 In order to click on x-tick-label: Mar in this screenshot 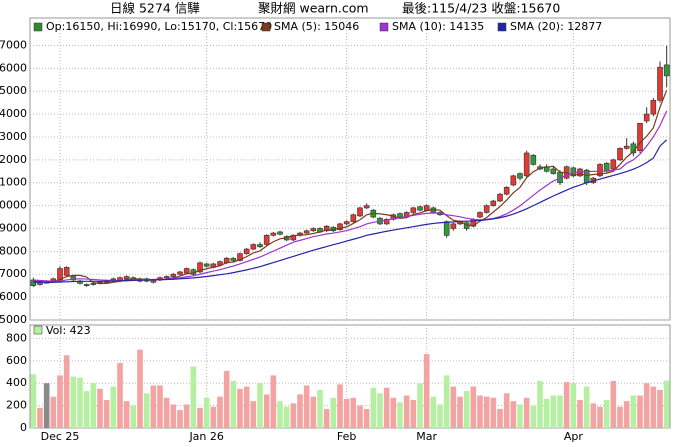, I will do `click(426, 436)`.